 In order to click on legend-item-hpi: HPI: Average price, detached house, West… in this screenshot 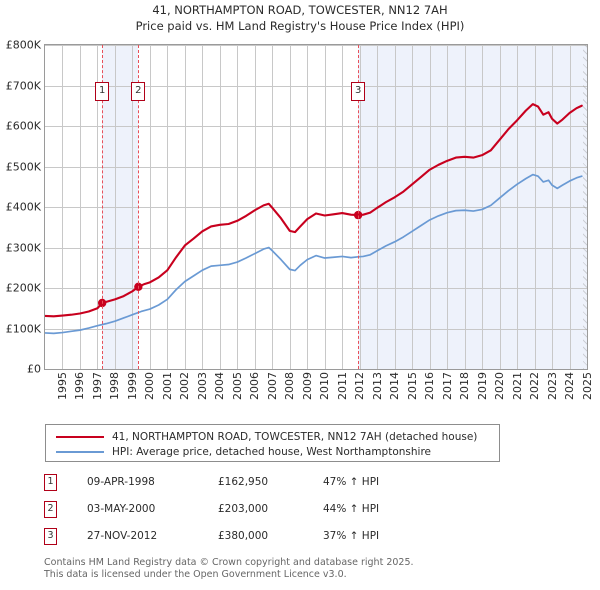, I will do `click(272, 451)`.